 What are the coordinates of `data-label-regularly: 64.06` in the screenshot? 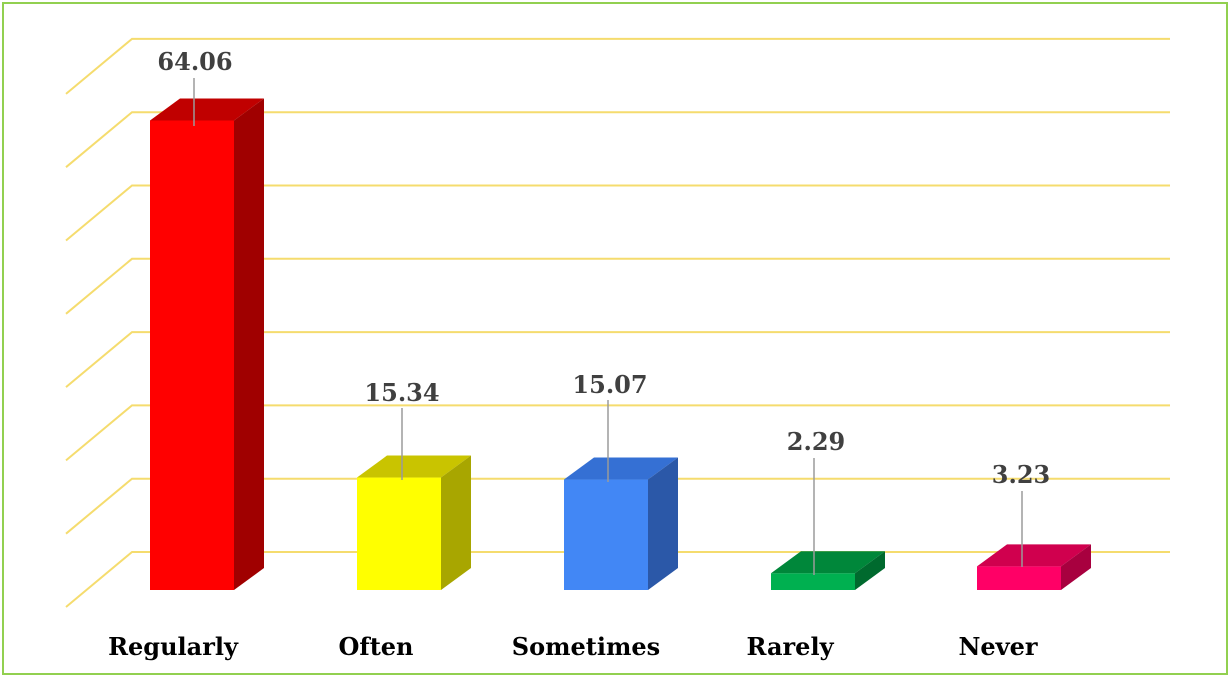 It's located at (194, 61).